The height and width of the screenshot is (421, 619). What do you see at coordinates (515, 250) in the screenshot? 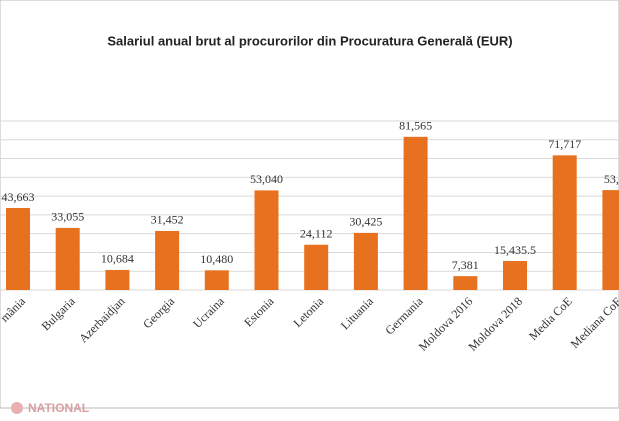
I see `value-label: 15,435.5` at bounding box center [515, 250].